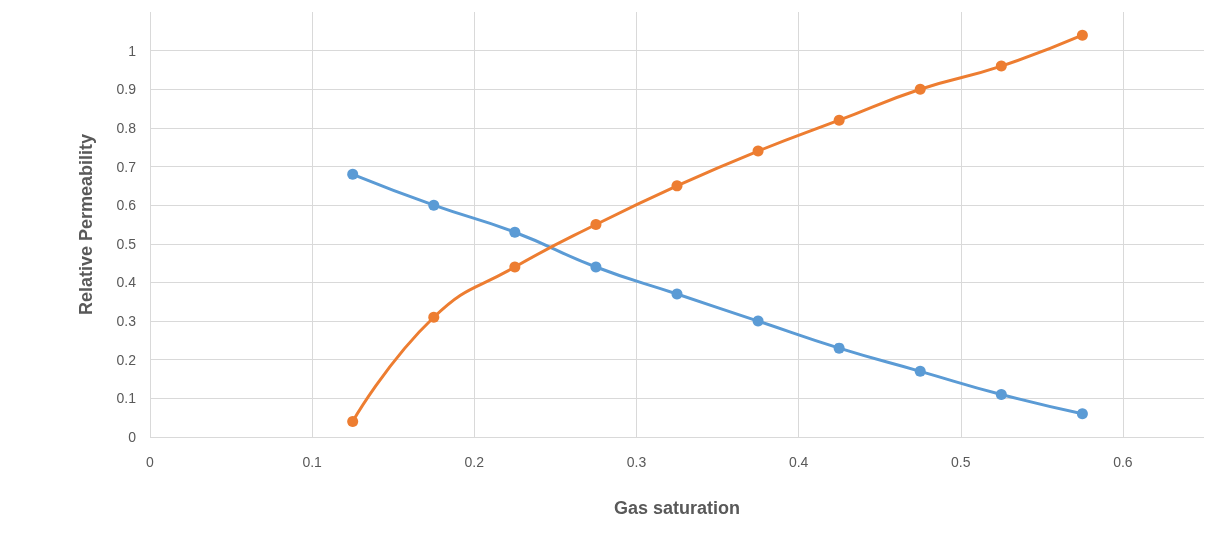 This screenshot has width=1224, height=533. What do you see at coordinates (636, 462) in the screenshot?
I see `x-tick-label: 0.3` at bounding box center [636, 462].